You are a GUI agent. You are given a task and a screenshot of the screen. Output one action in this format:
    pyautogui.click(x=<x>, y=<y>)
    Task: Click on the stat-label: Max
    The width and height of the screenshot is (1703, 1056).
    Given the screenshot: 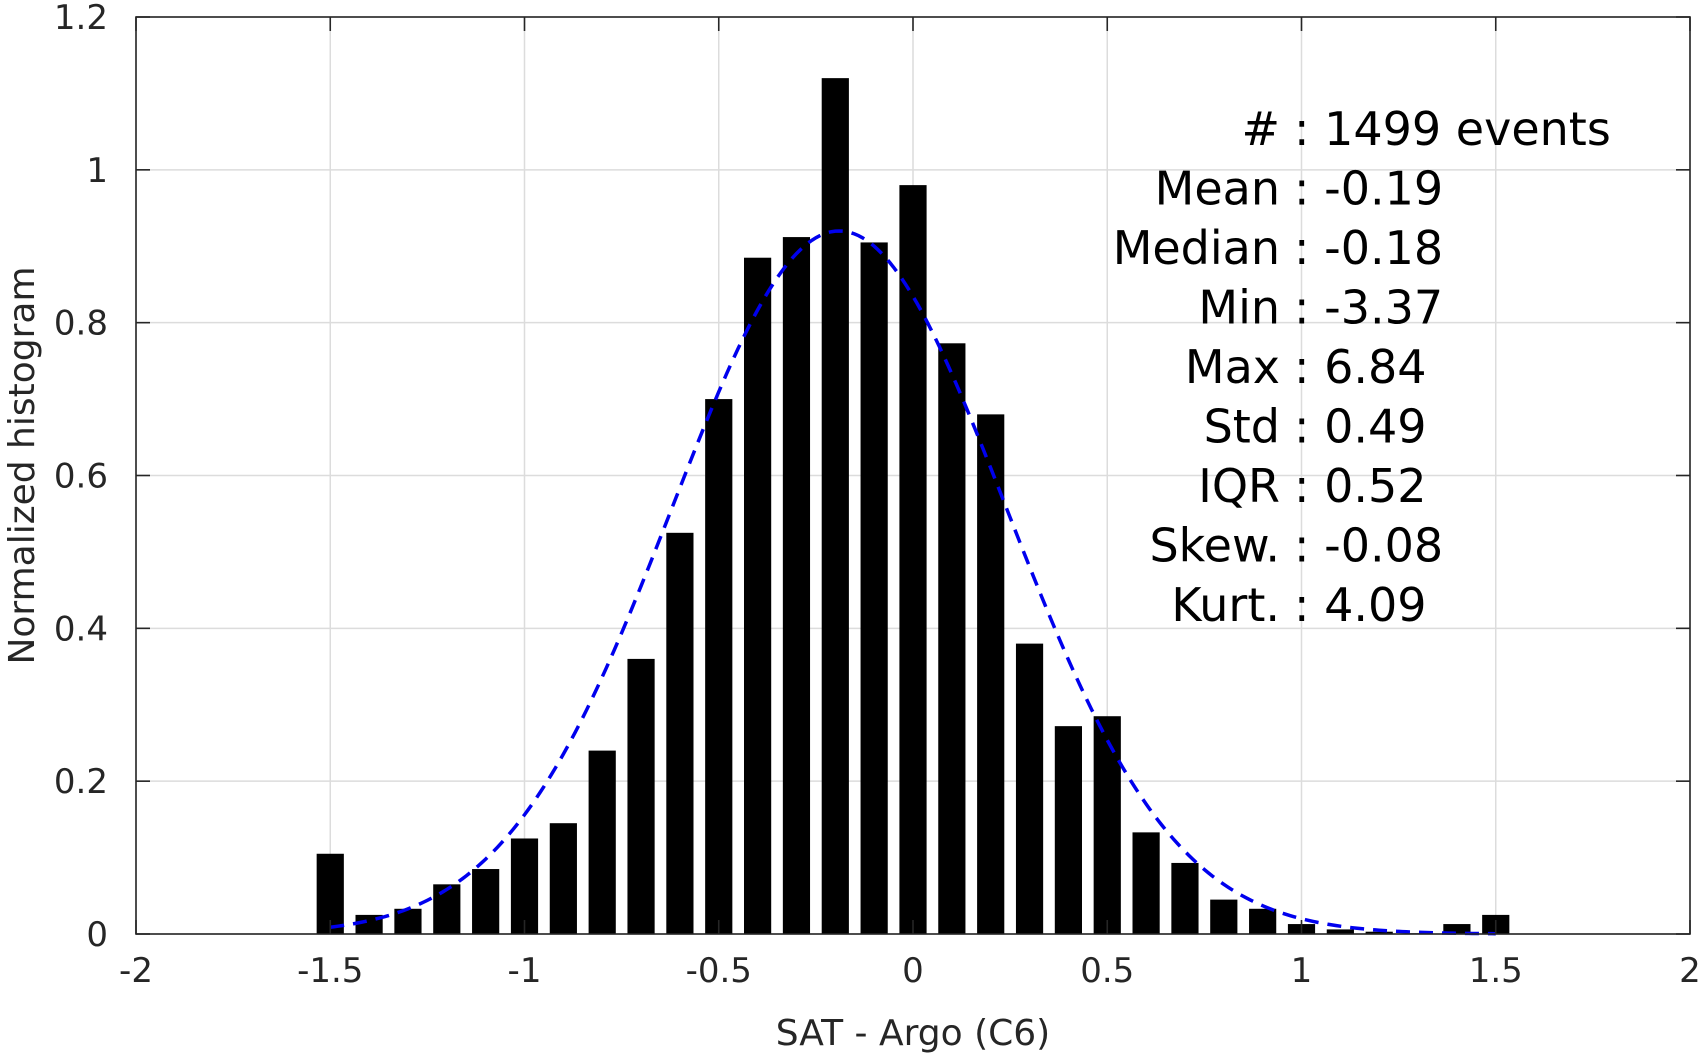 What is the action you would take?
    pyautogui.click(x=1232, y=367)
    